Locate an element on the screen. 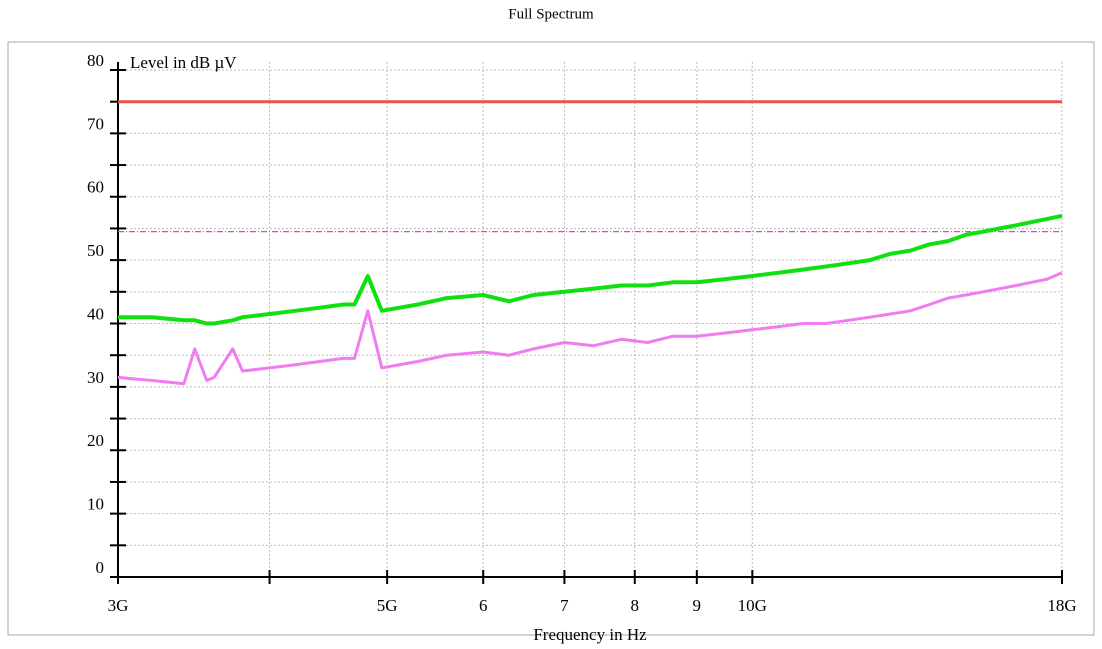  chart-title: Full Spectrum is located at coordinates (551, 14).